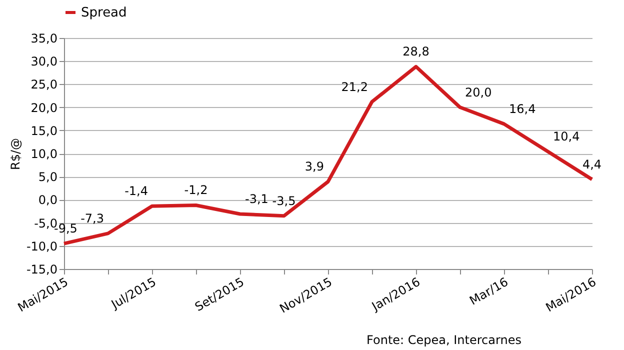 Image resolution: width=624 pixels, height=350 pixels. What do you see at coordinates (136, 191) in the screenshot?
I see `data-label: -1,4` at bounding box center [136, 191].